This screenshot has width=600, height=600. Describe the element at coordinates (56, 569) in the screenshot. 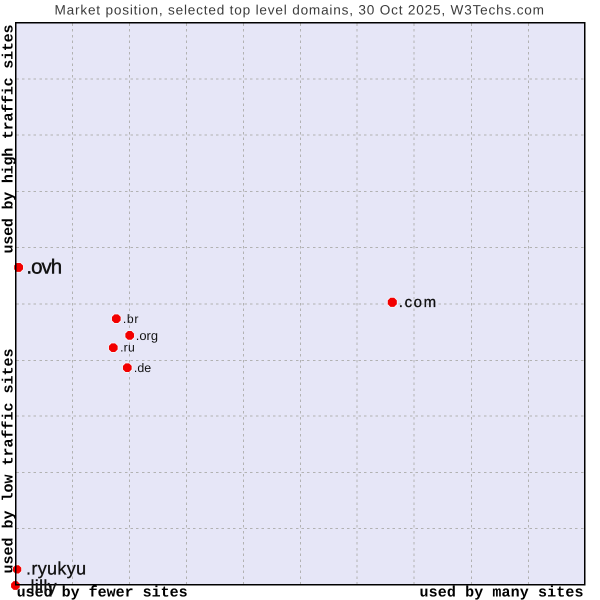

I see `svg-text: .ryukyu` at that location.